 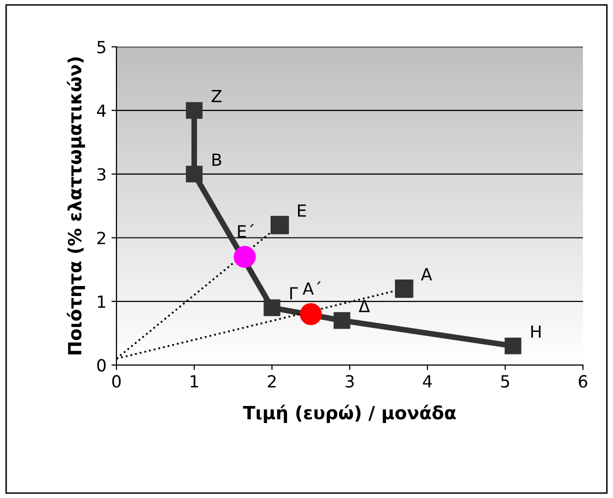 What do you see at coordinates (102, 302) in the screenshot?
I see `y-tick-label: 1` at bounding box center [102, 302].